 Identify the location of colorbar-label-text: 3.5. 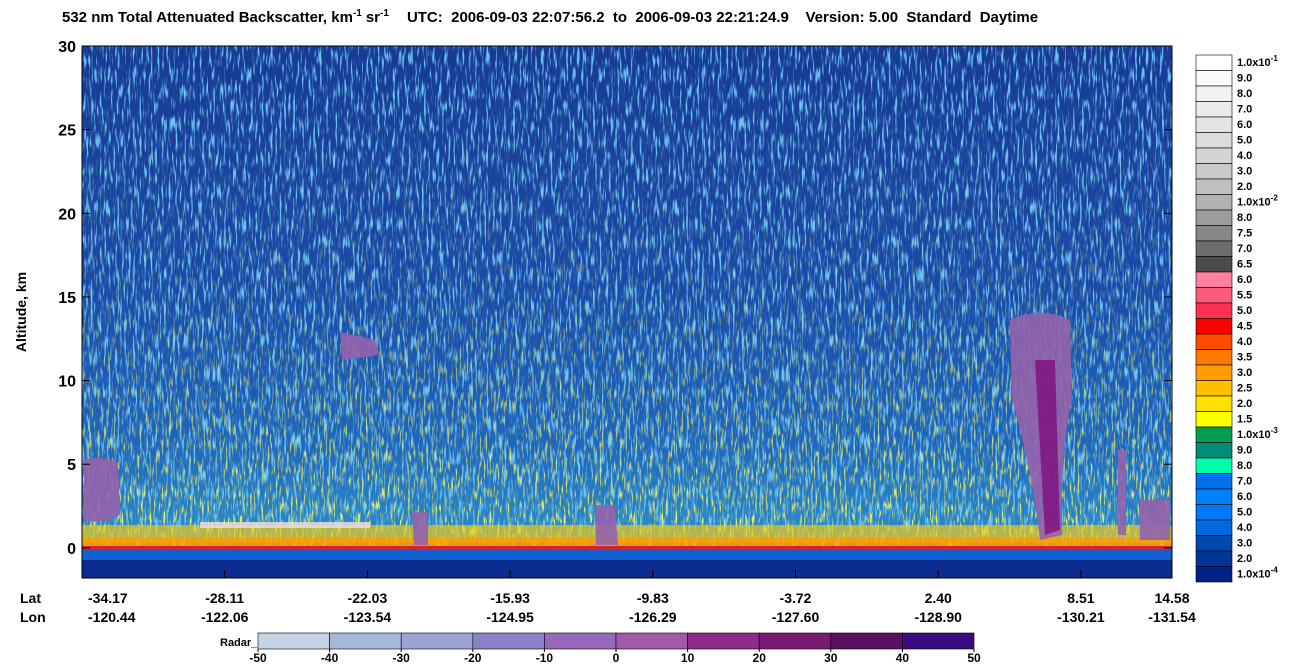
(1244, 358).